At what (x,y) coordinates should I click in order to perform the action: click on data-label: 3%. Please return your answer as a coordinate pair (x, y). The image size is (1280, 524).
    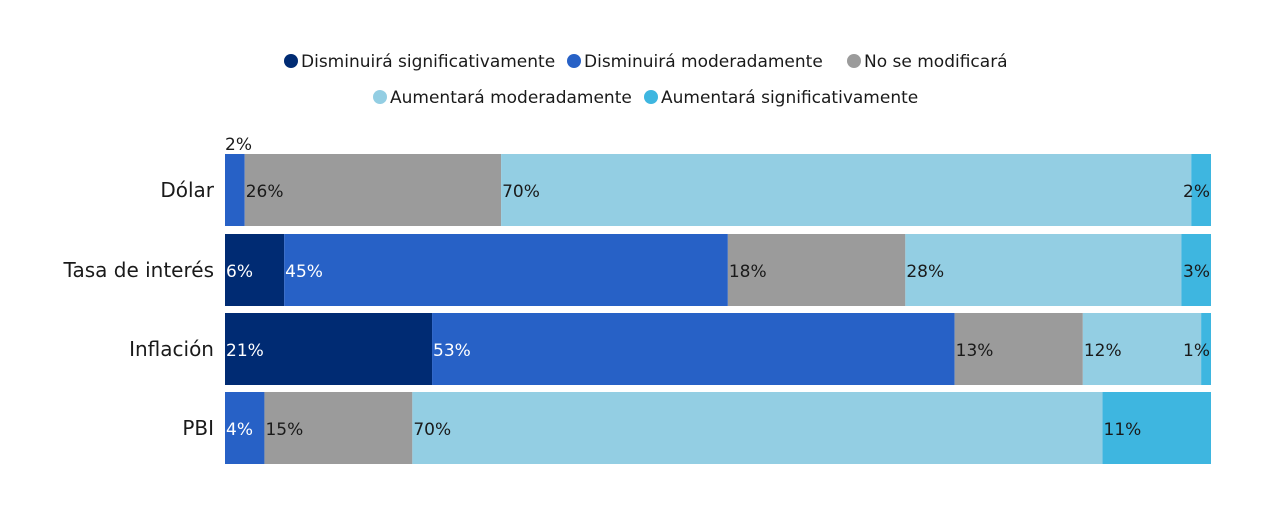
    Looking at the image, I should click on (1196, 272).